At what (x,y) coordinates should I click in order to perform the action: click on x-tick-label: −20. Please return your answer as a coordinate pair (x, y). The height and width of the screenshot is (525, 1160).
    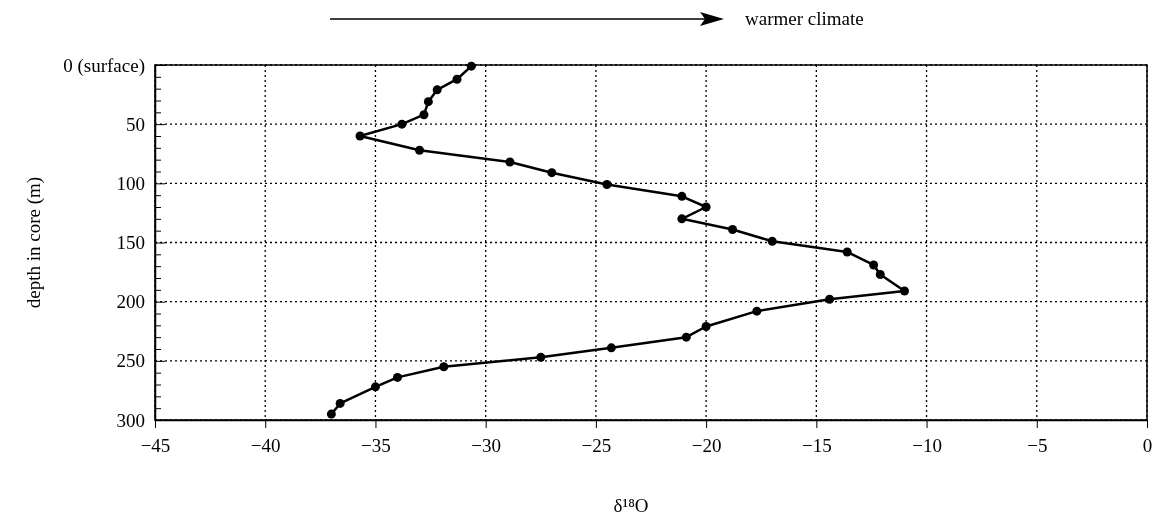
    Looking at the image, I should click on (706, 445).